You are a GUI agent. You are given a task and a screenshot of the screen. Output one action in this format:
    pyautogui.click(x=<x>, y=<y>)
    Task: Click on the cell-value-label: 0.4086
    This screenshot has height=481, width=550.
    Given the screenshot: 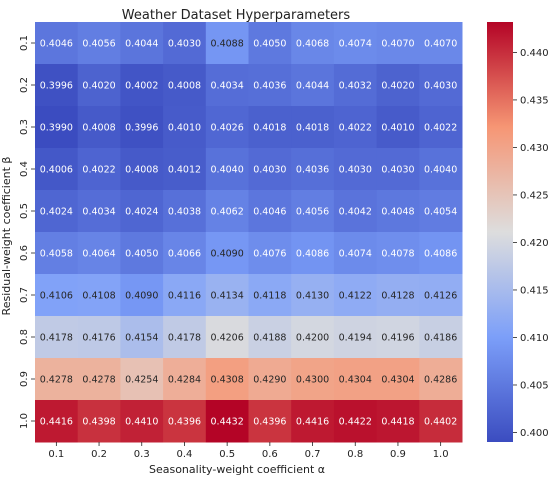 What is the action you would take?
    pyautogui.click(x=440, y=254)
    